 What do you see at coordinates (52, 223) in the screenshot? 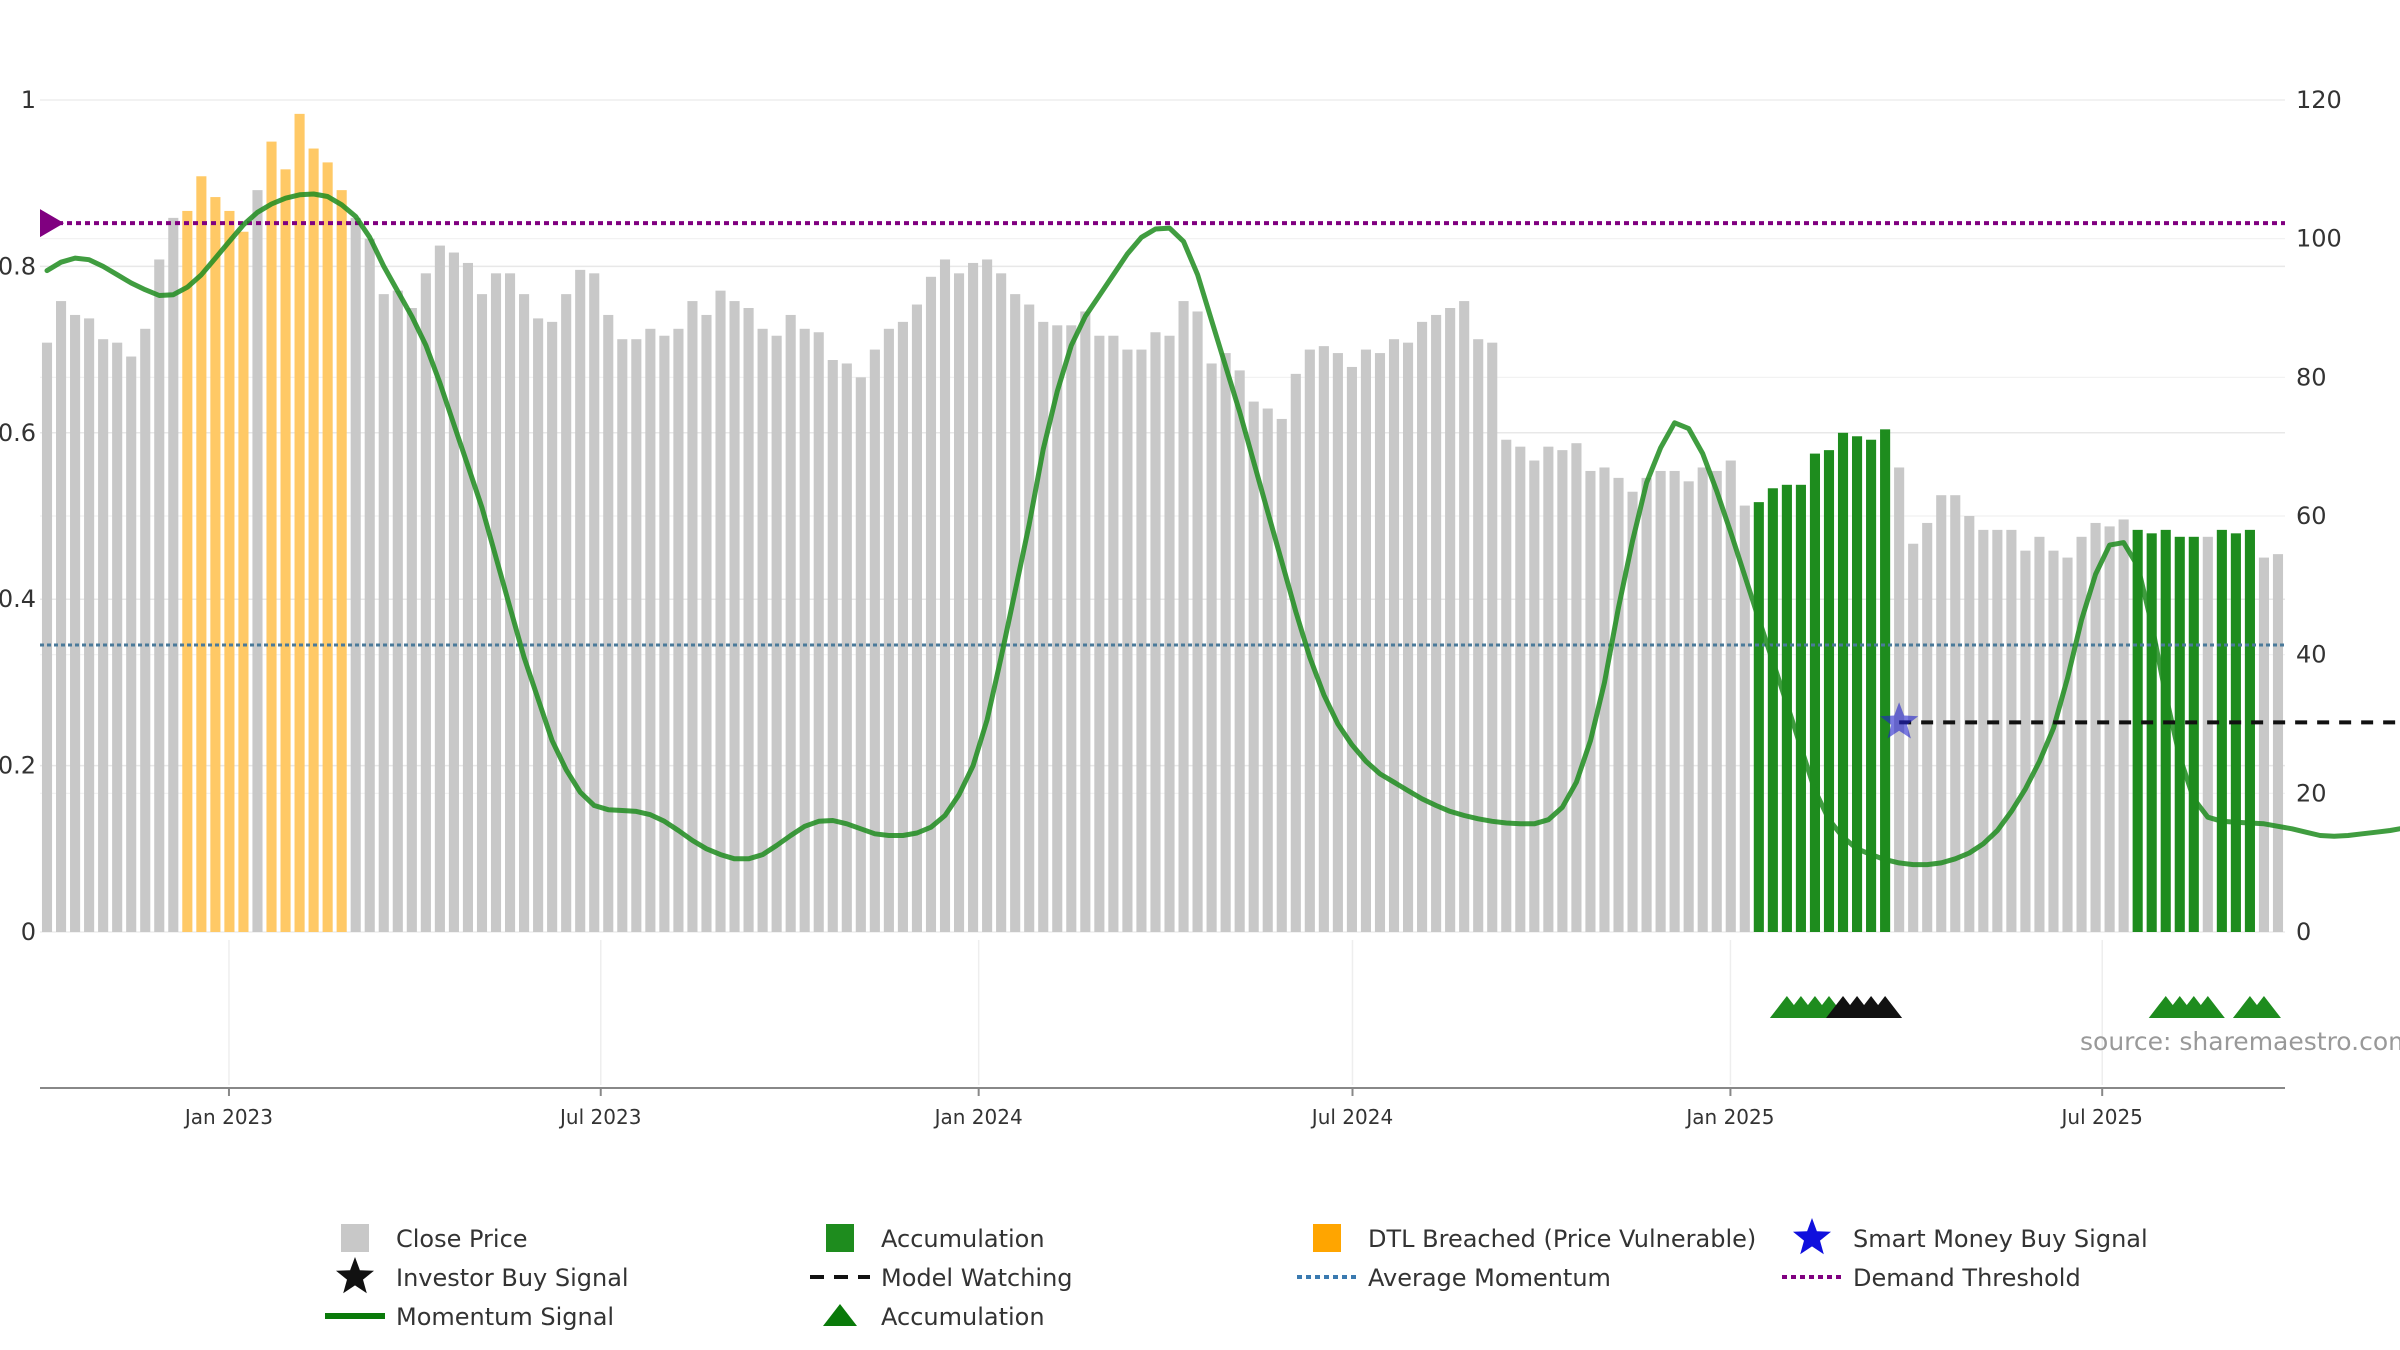
I see `demand-threshold-marker` at bounding box center [52, 223].